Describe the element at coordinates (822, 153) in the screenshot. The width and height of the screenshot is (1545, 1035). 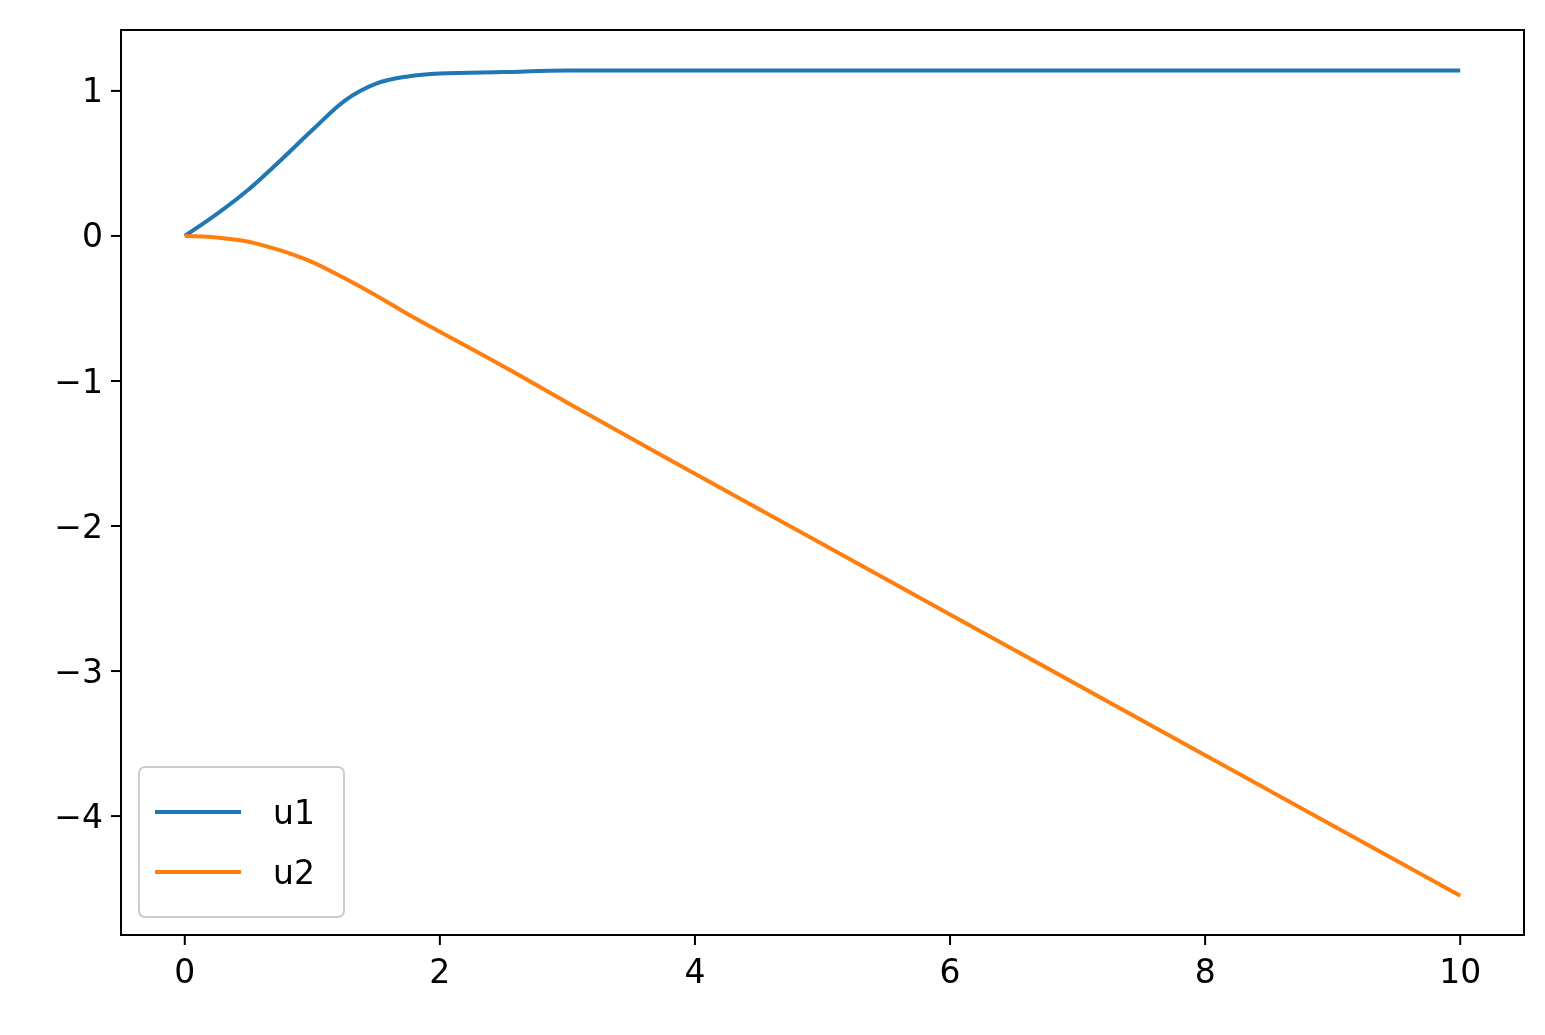
I see `line-series` at that location.